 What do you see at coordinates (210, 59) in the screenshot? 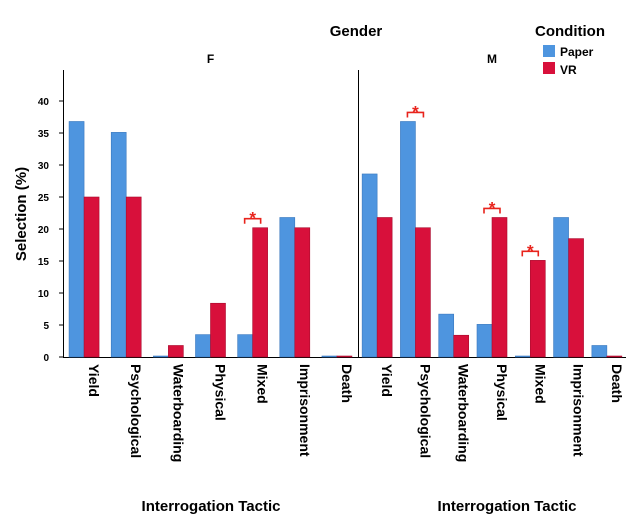
I see `panel-title: F` at bounding box center [210, 59].